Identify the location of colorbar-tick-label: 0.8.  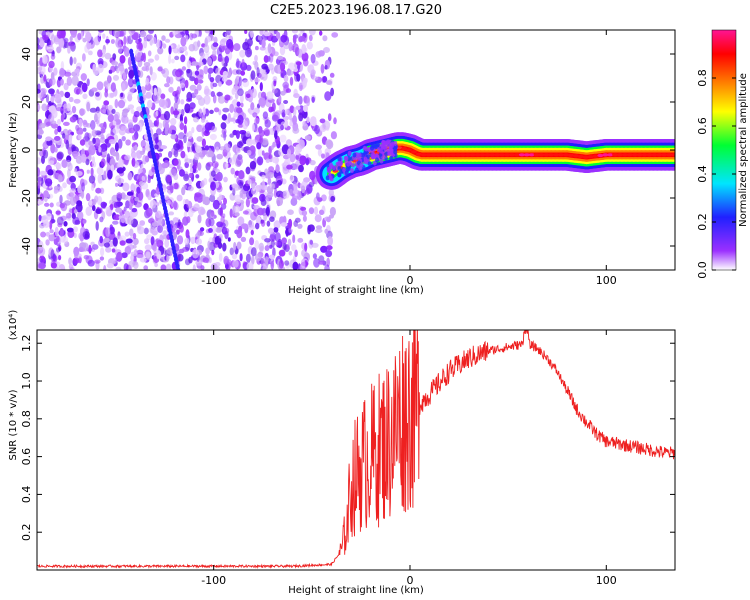
(702, 78).